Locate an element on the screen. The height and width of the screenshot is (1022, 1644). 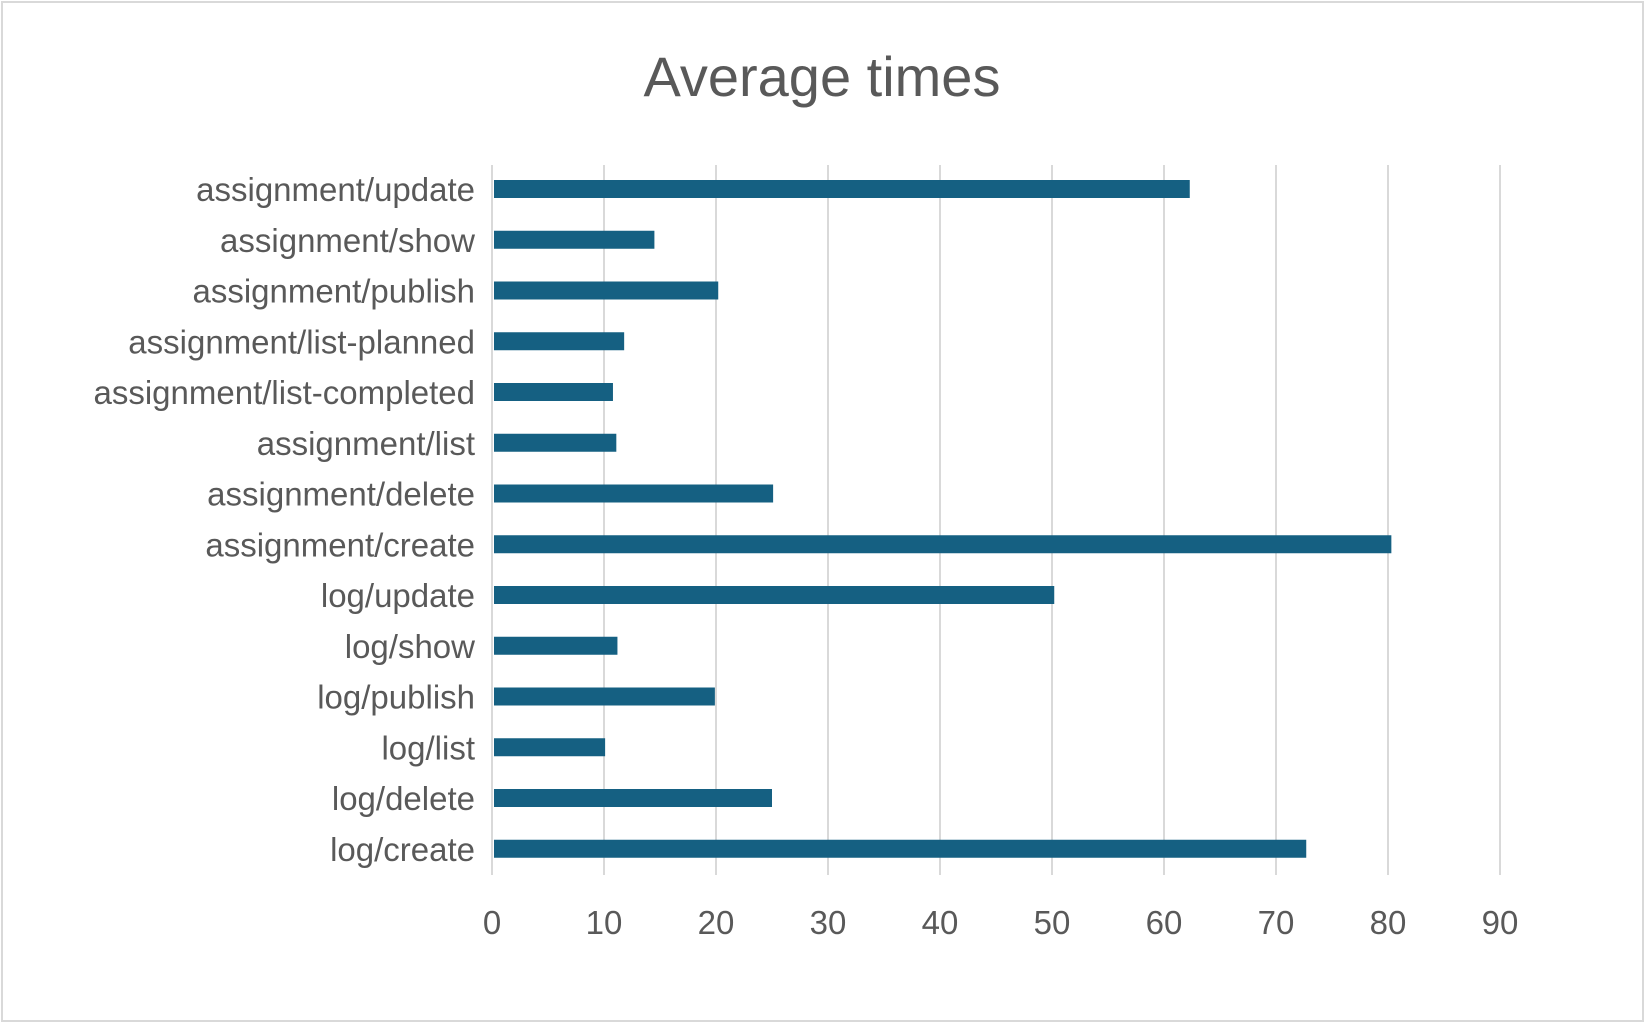
x-tick-label: 10 is located at coordinates (604, 922).